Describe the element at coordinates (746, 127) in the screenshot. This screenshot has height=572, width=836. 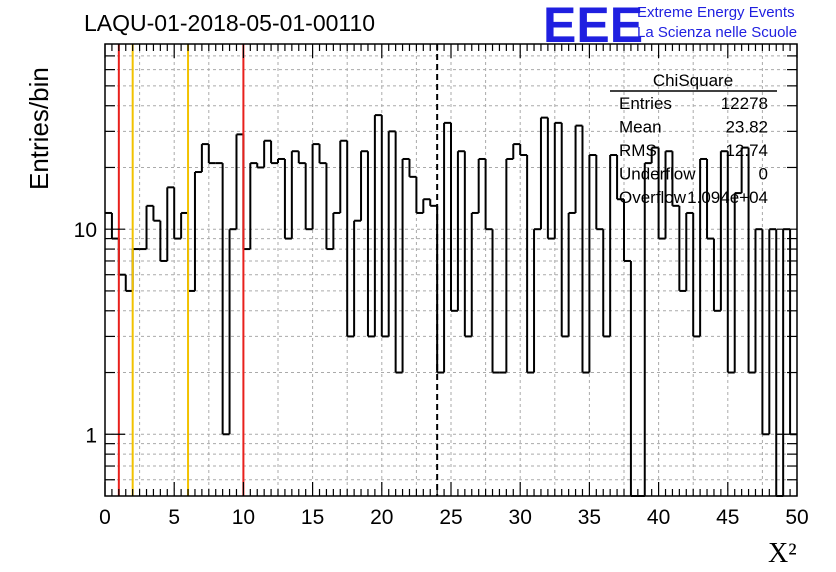
I see `stats-value: 23.82` at that location.